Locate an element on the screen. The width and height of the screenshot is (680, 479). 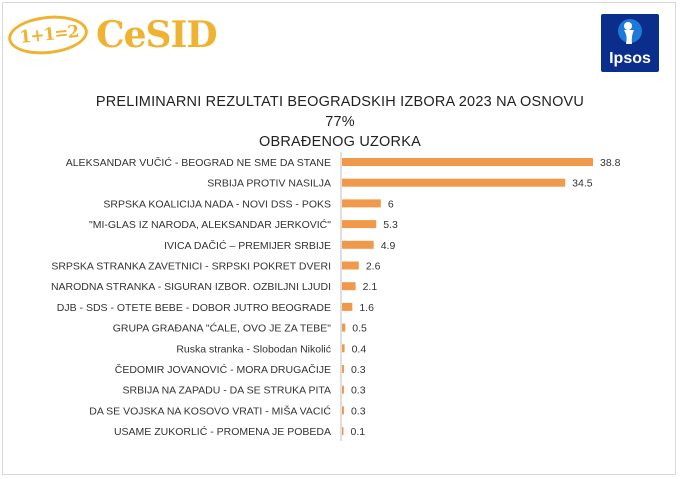
data-label: 0.1 is located at coordinates (358, 432).